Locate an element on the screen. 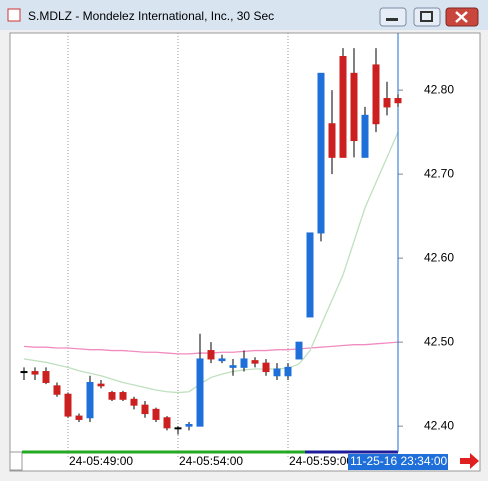 The height and width of the screenshot is (486, 488). x-tick-label: 24-05:54:00 is located at coordinates (211, 461).